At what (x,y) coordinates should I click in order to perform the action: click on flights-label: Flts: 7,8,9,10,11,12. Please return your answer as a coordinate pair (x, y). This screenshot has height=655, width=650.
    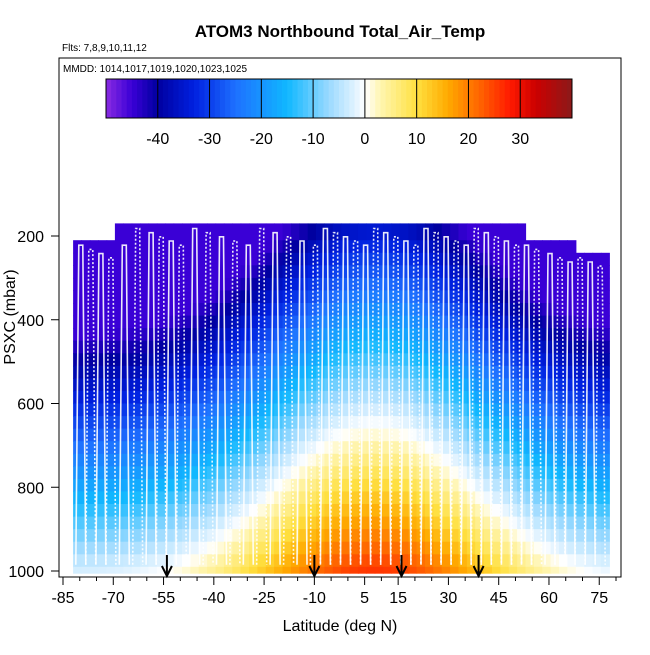
    Looking at the image, I should click on (104, 48).